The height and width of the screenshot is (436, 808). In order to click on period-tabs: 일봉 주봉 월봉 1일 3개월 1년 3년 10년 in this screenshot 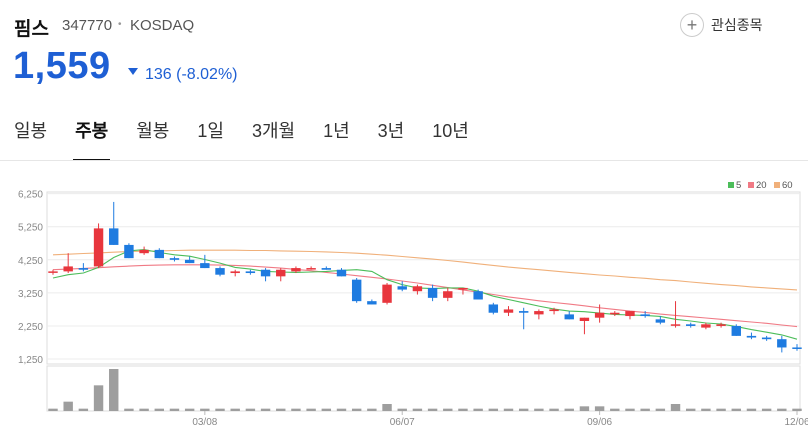, I will do `click(255, 139)`.